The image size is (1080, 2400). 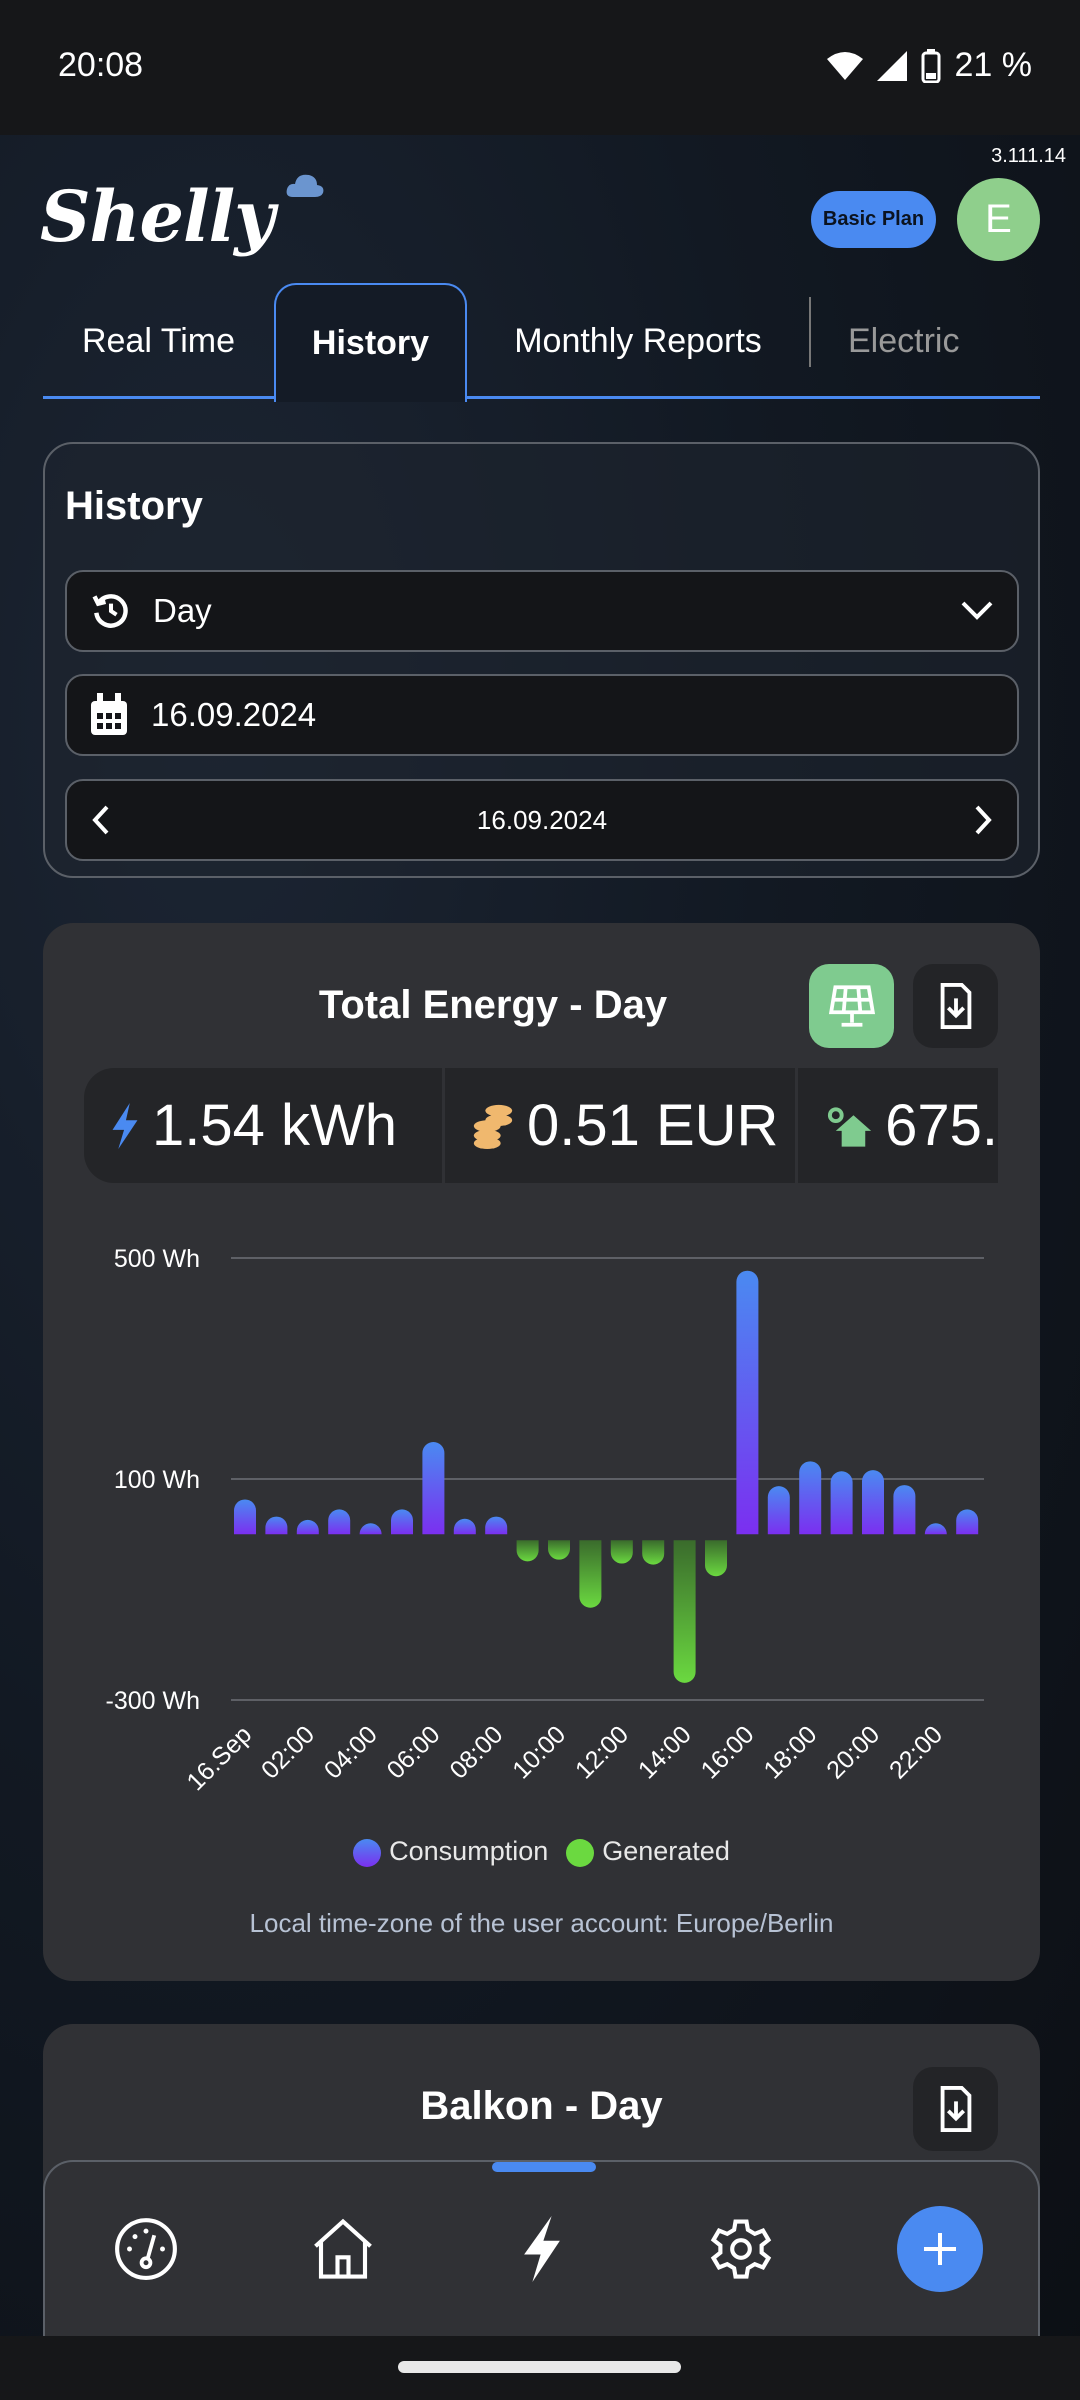 What do you see at coordinates (728, 1752) in the screenshot?
I see `x-tick-label: 16:00` at bounding box center [728, 1752].